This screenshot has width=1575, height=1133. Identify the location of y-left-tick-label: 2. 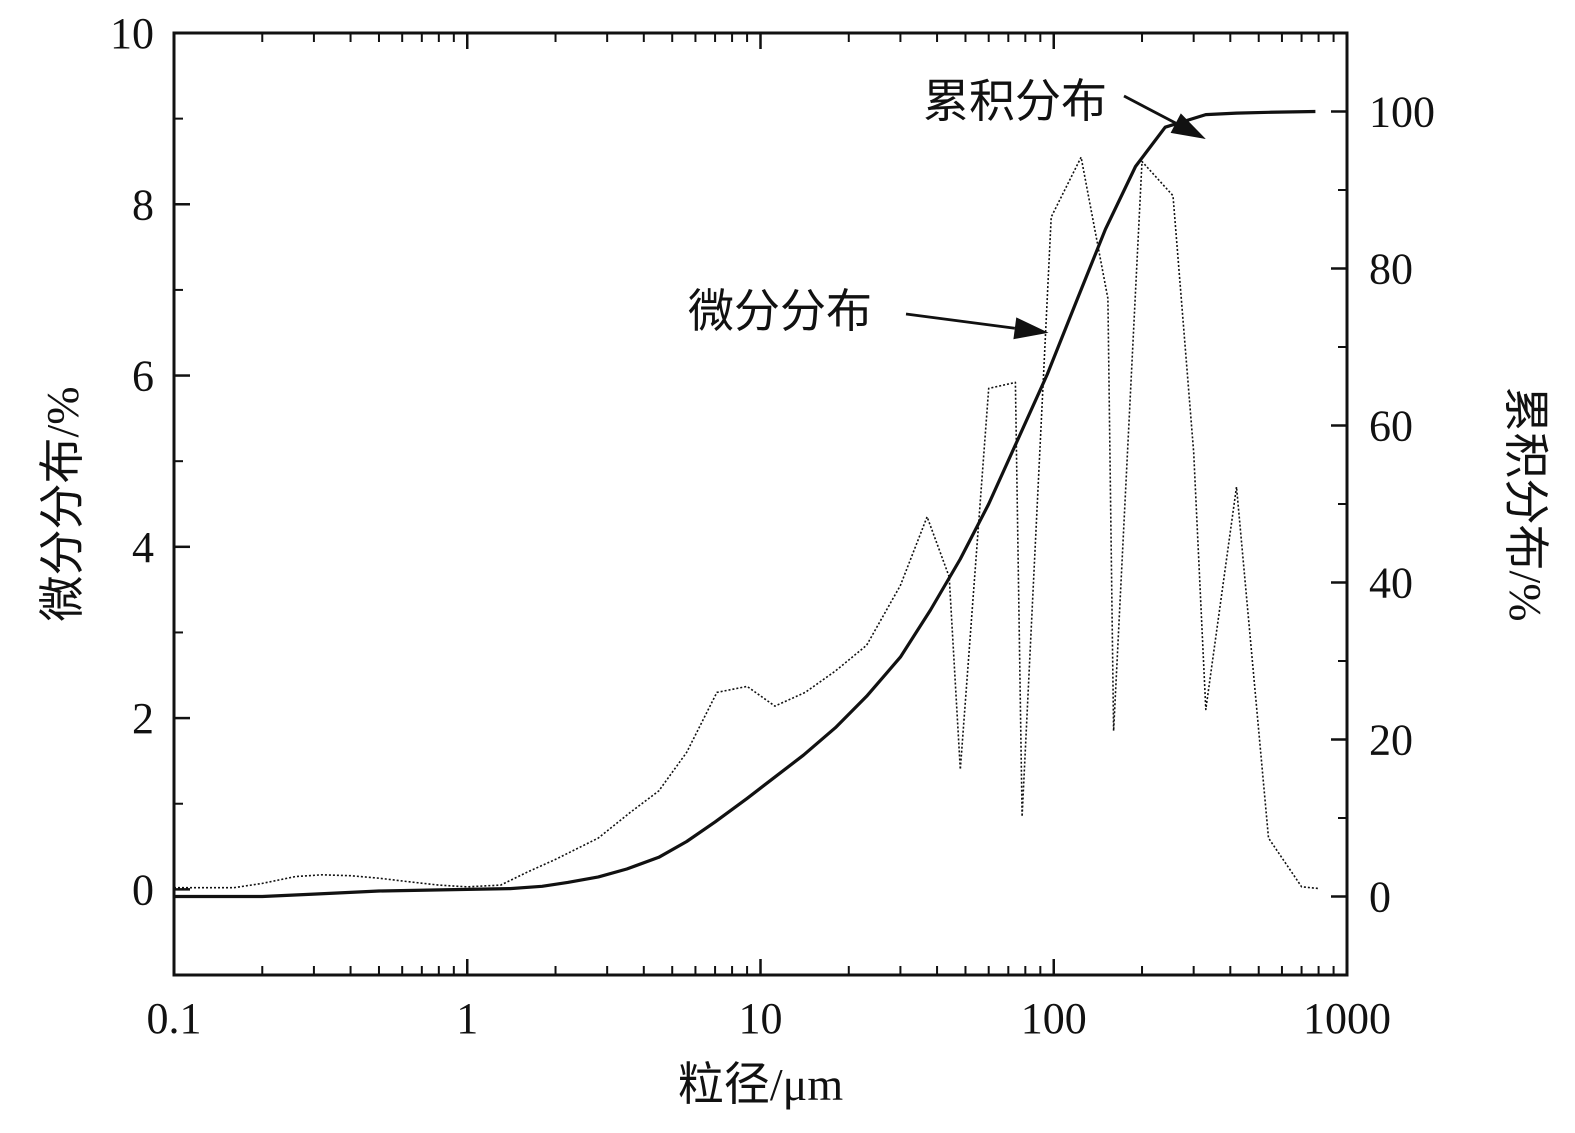
(143, 718).